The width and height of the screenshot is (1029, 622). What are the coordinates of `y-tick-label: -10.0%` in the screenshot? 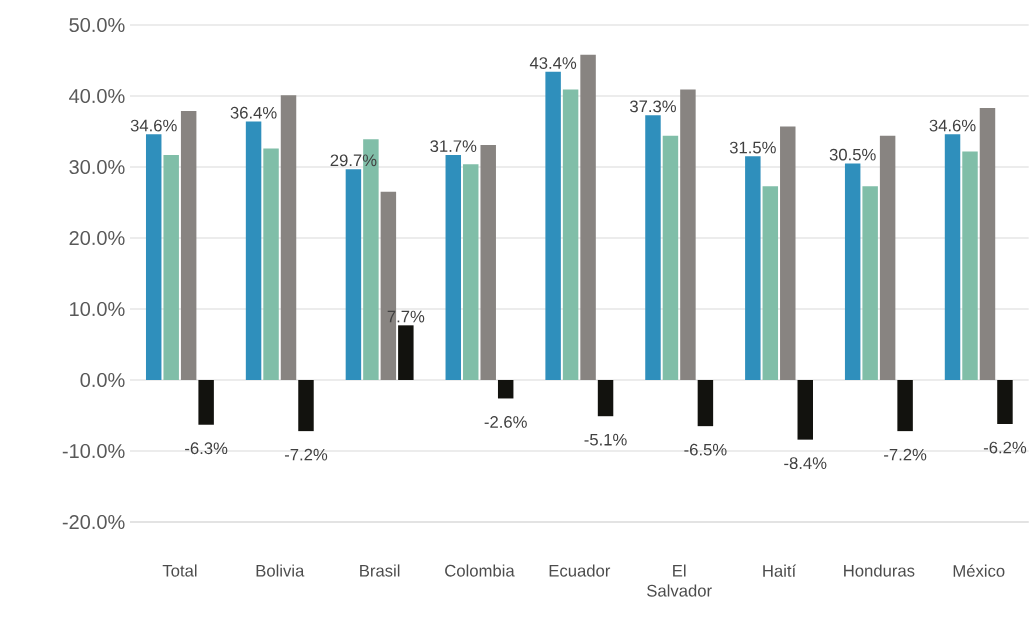 It's located at (93, 451).